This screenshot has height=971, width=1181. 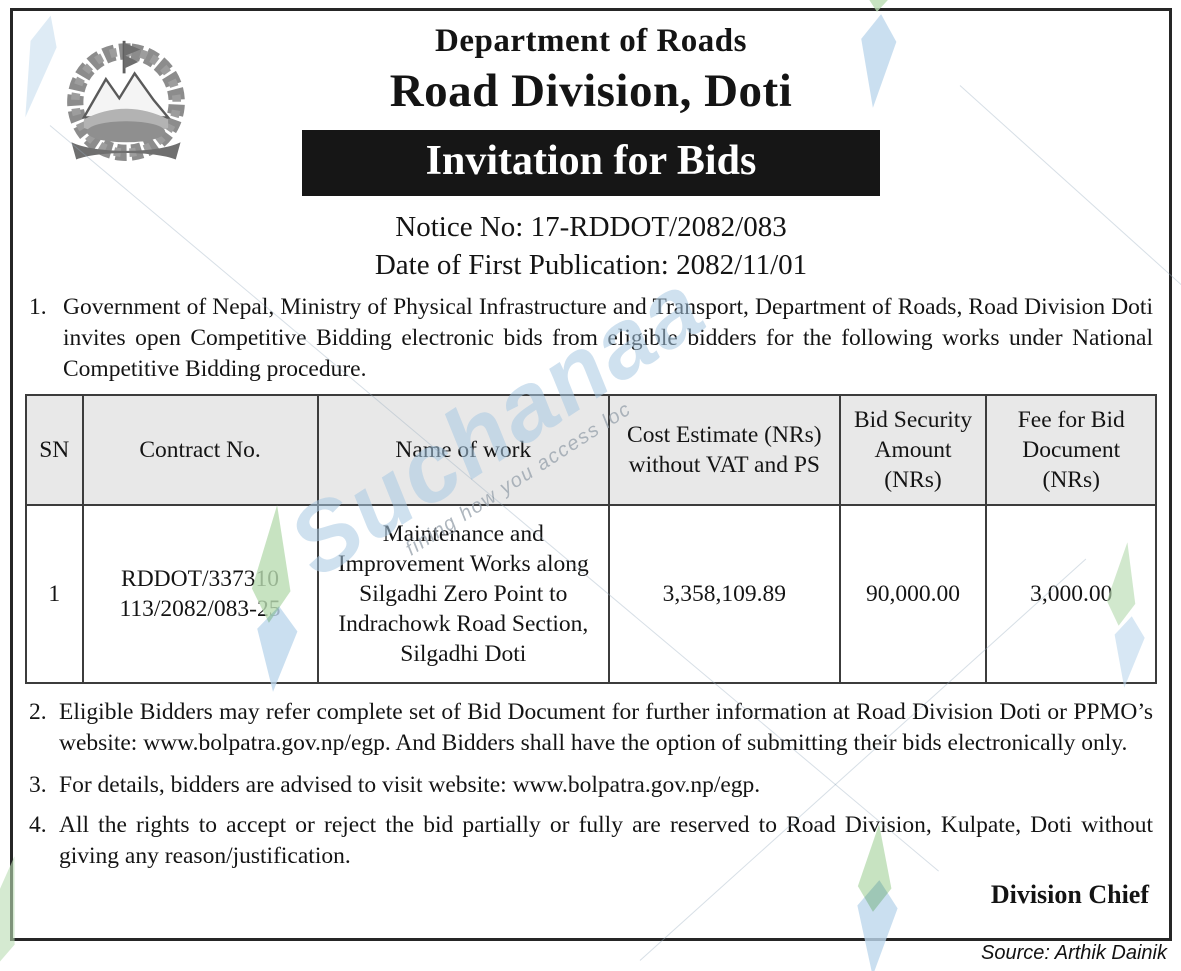 I want to click on cell-cost-estimate: 3,358,109.89, so click(x=724, y=594).